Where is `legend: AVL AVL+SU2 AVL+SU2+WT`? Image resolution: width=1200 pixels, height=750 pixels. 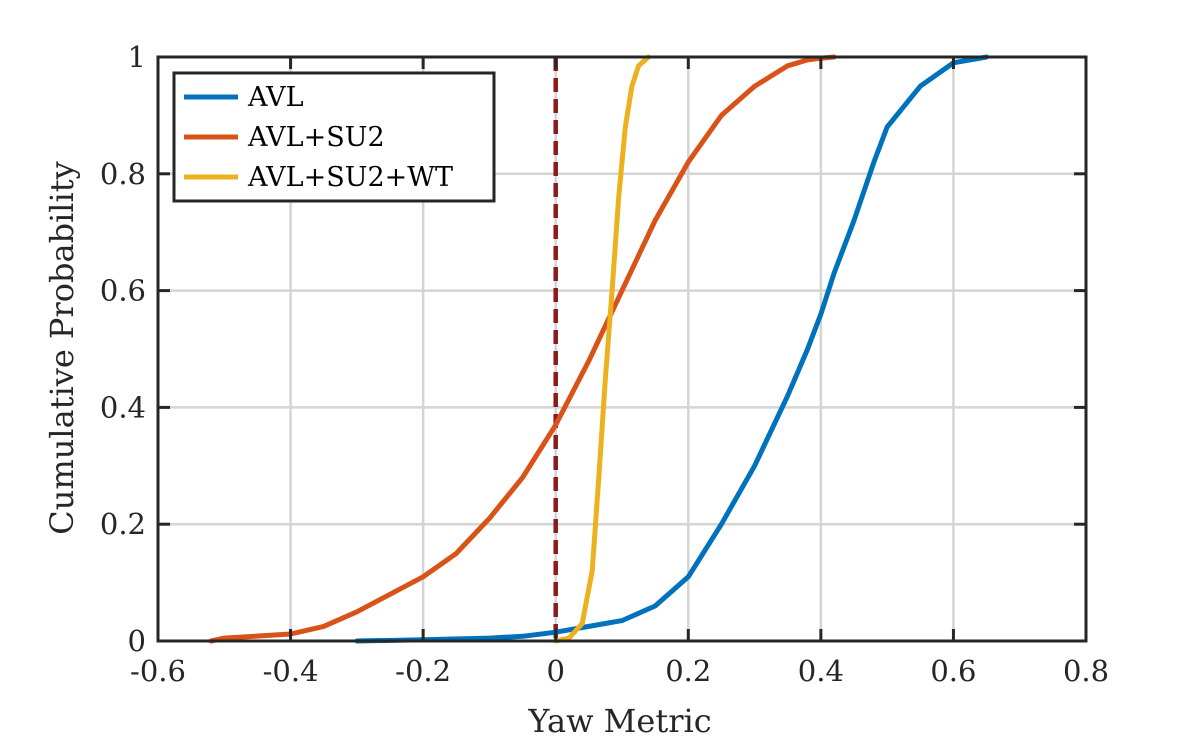
legend: AVL AVL+SU2 AVL+SU2+WT is located at coordinates (334, 137).